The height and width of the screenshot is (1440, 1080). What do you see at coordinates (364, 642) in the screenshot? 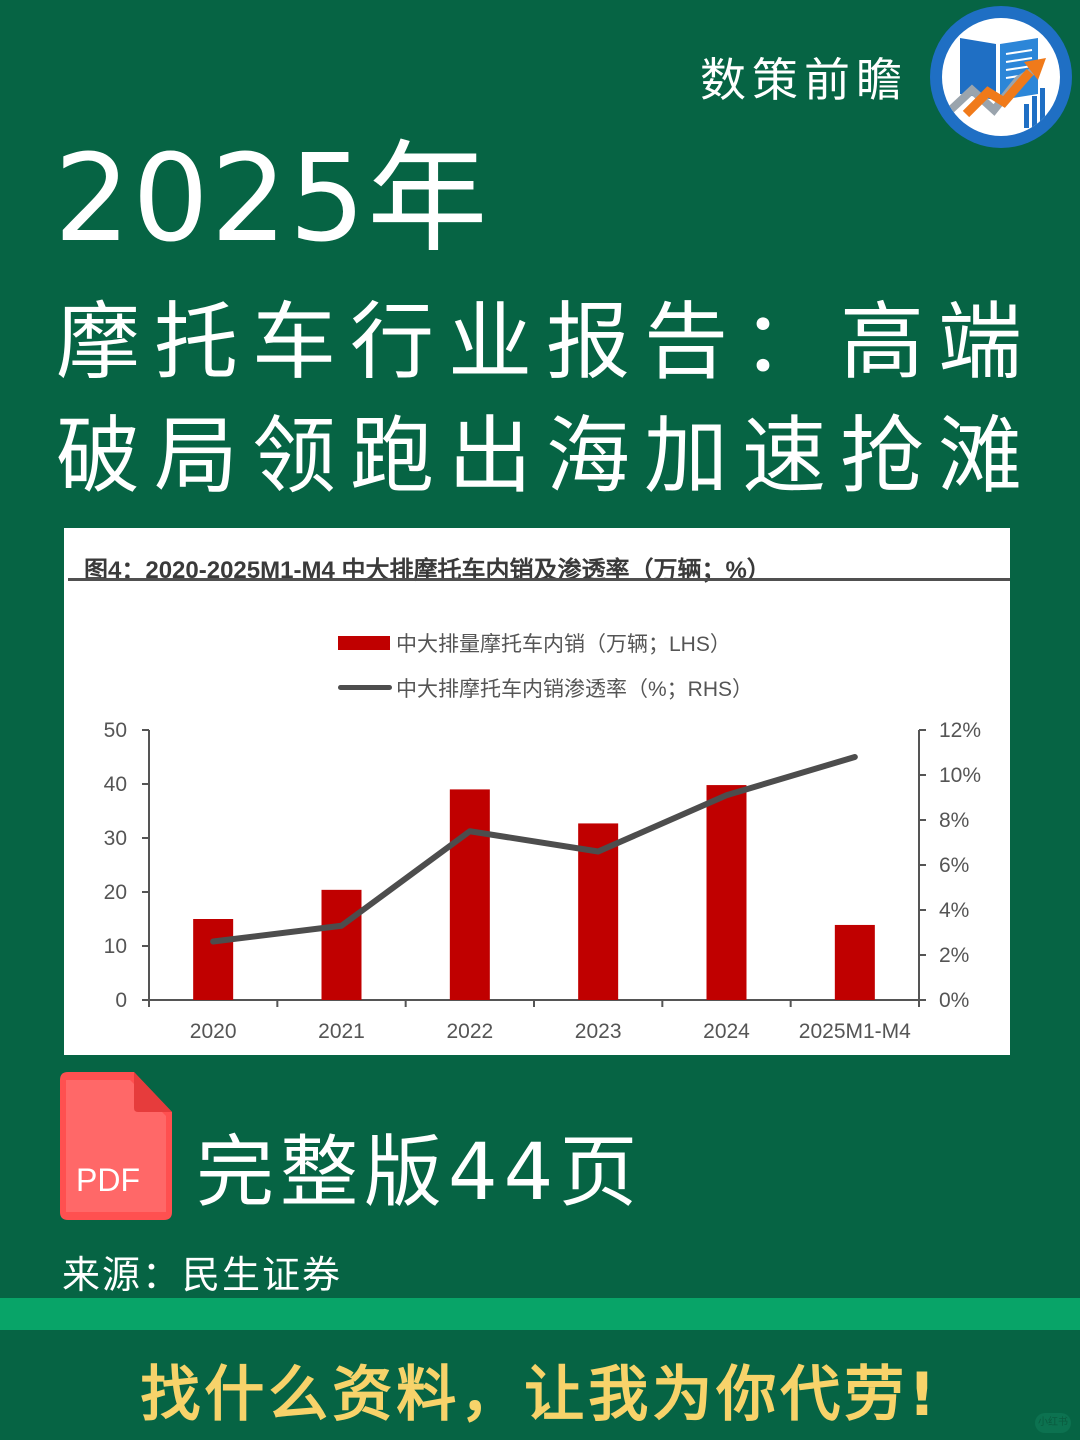
I see `legend-bar-swatch` at bounding box center [364, 642].